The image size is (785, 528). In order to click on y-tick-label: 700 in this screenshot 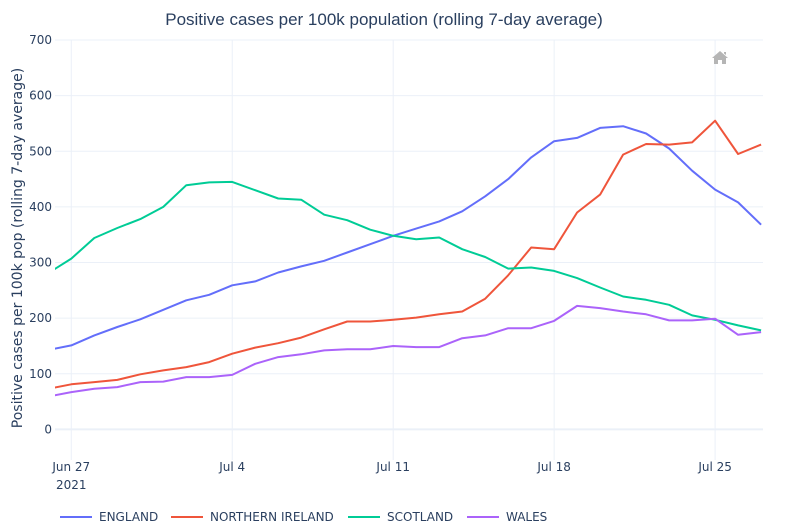, I will do `click(40, 40)`.